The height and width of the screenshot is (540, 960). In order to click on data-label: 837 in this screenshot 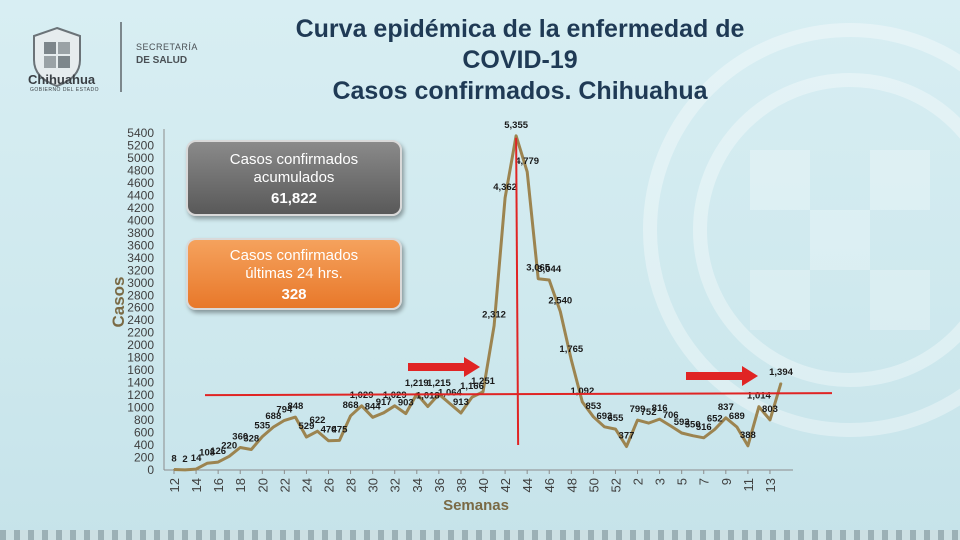, I will do `click(726, 407)`.